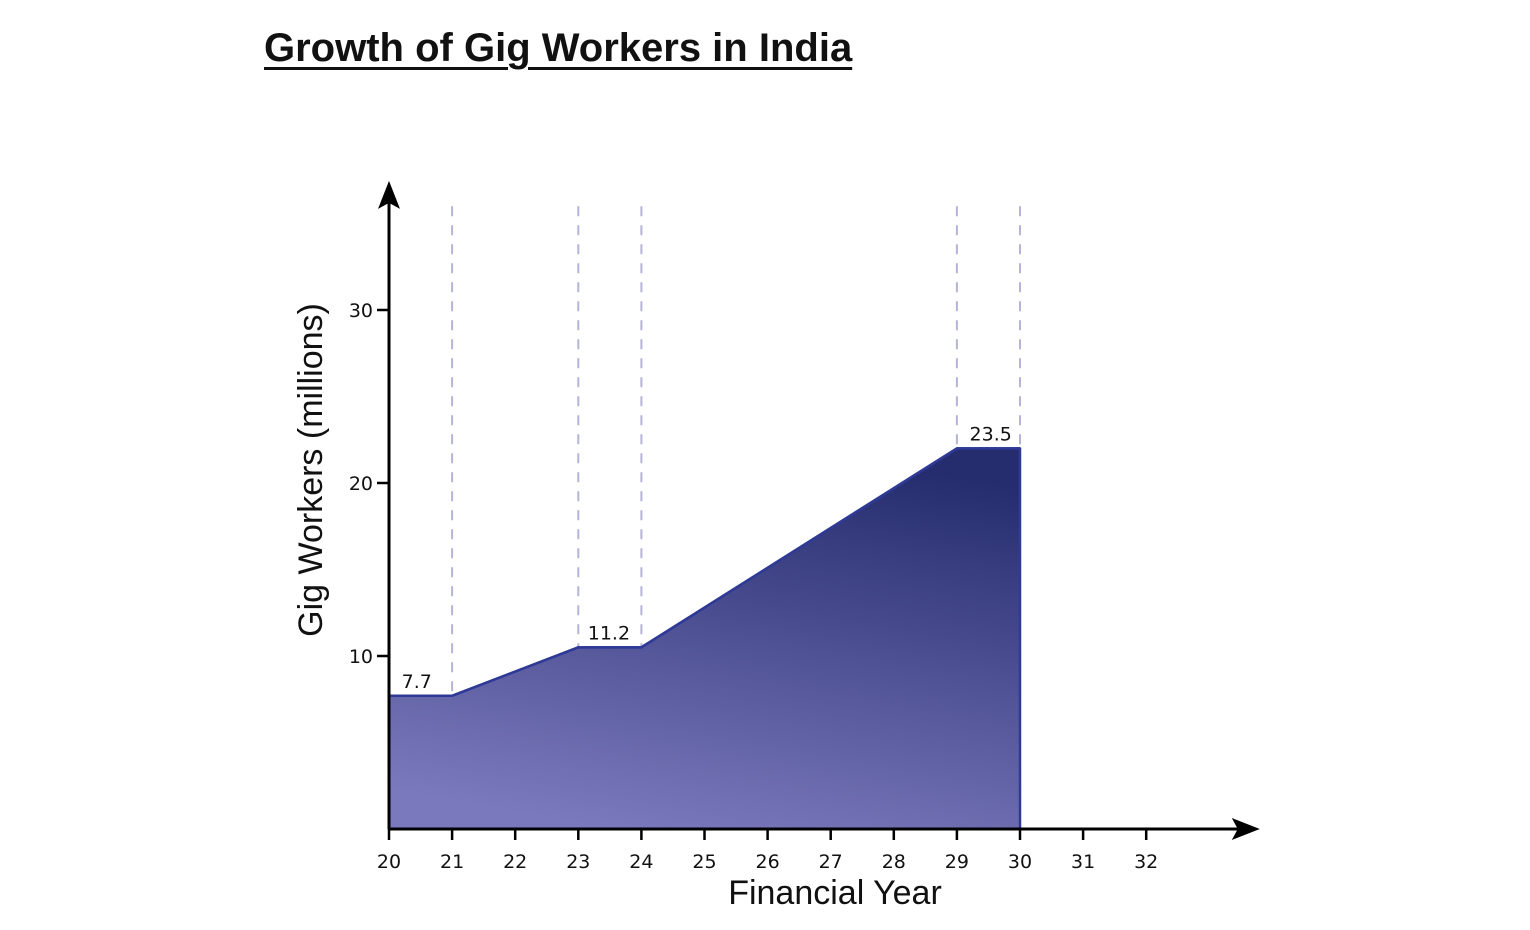 This screenshot has width=1530, height=930. Describe the element at coordinates (452, 862) in the screenshot. I see `x-tick-label: 21` at that location.